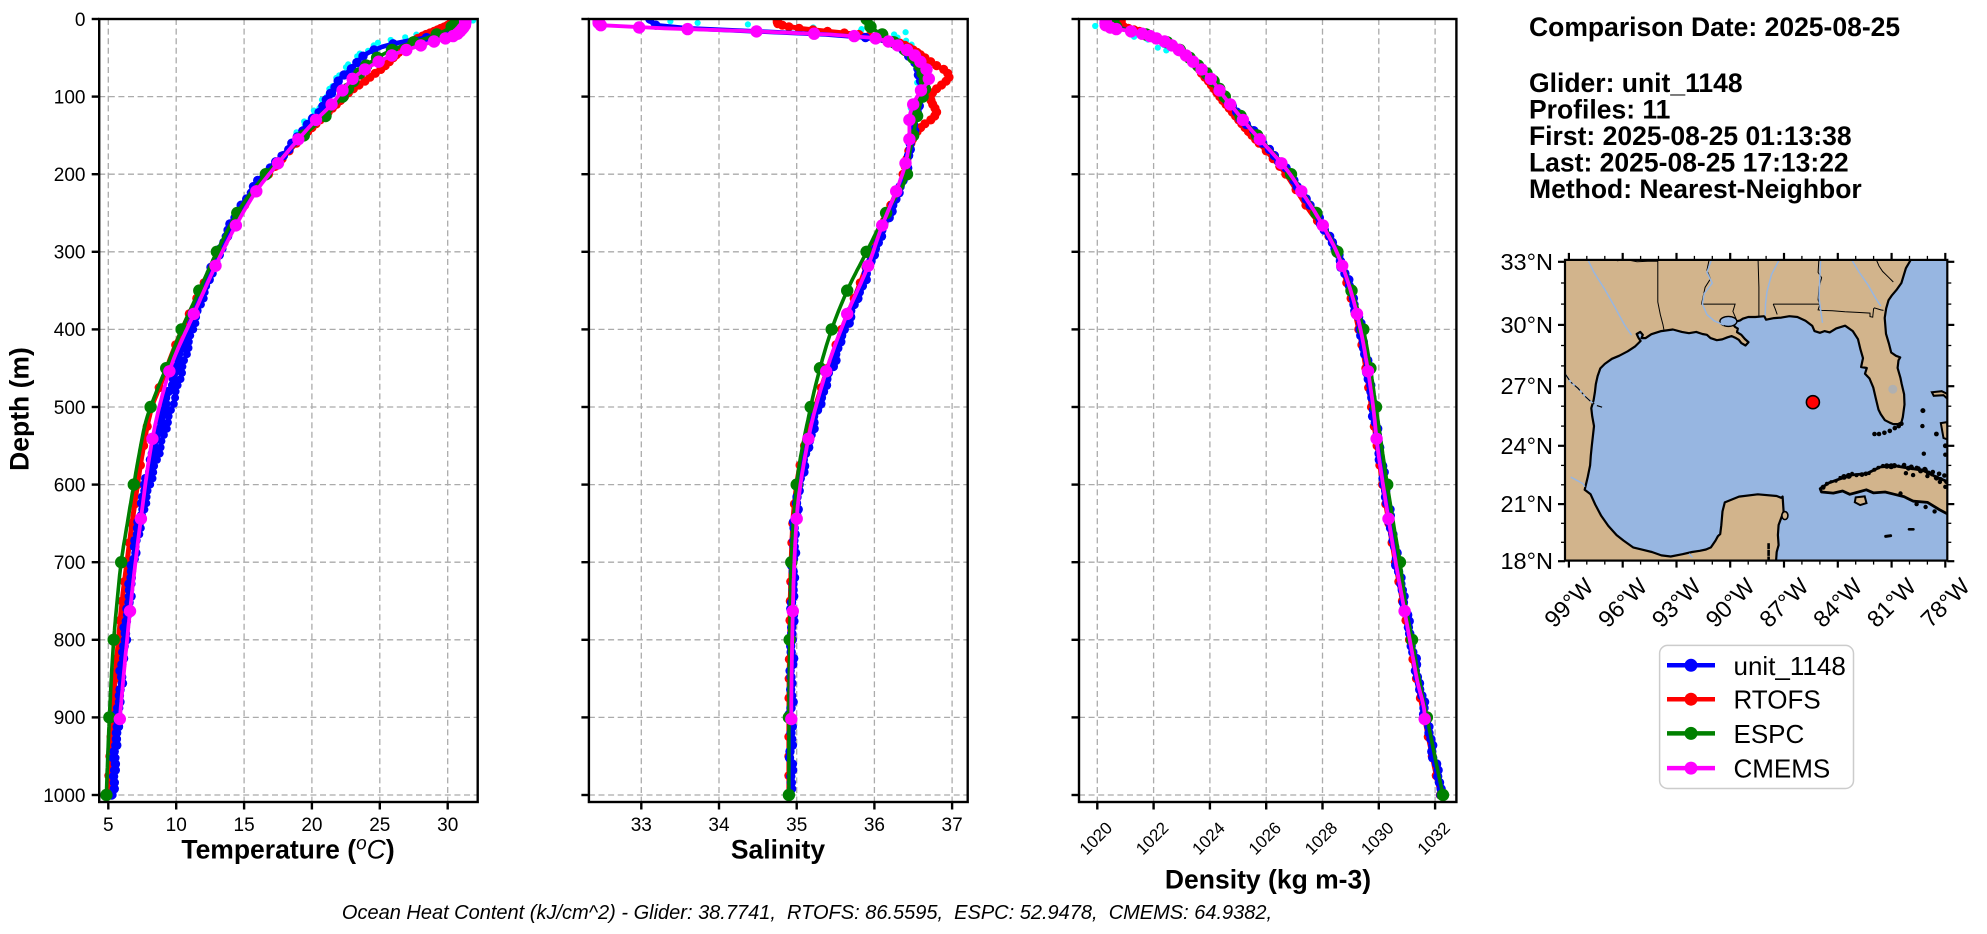 The image size is (1987, 934). Describe the element at coordinates (70, 485) in the screenshot. I see `svg-text: 600` at that location.